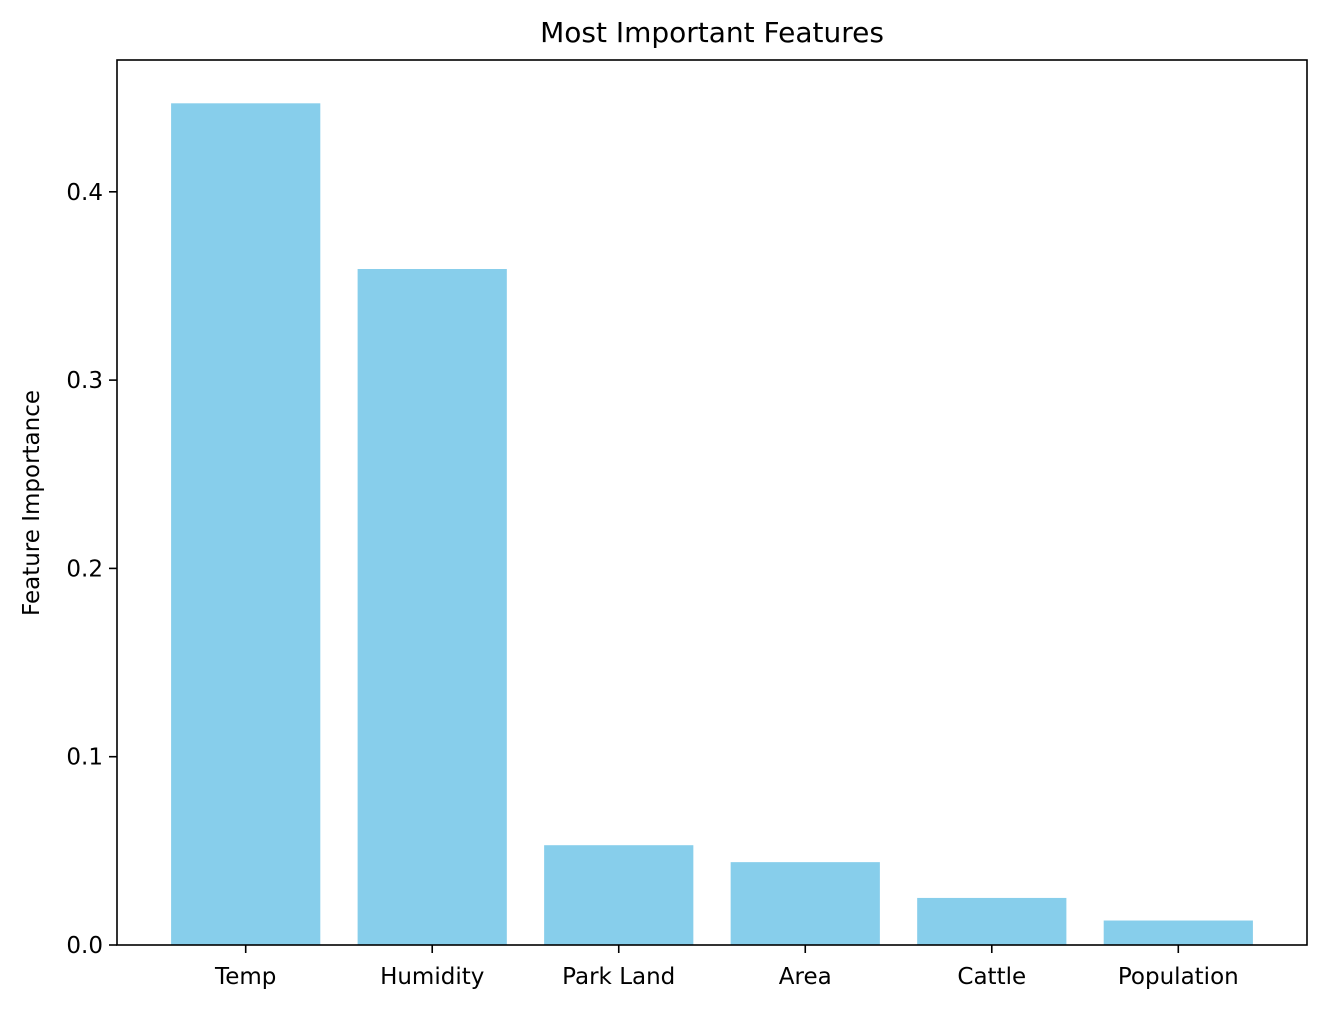 This screenshot has height=1014, width=1326. What do you see at coordinates (805, 903) in the screenshot?
I see `bar-area` at bounding box center [805, 903].